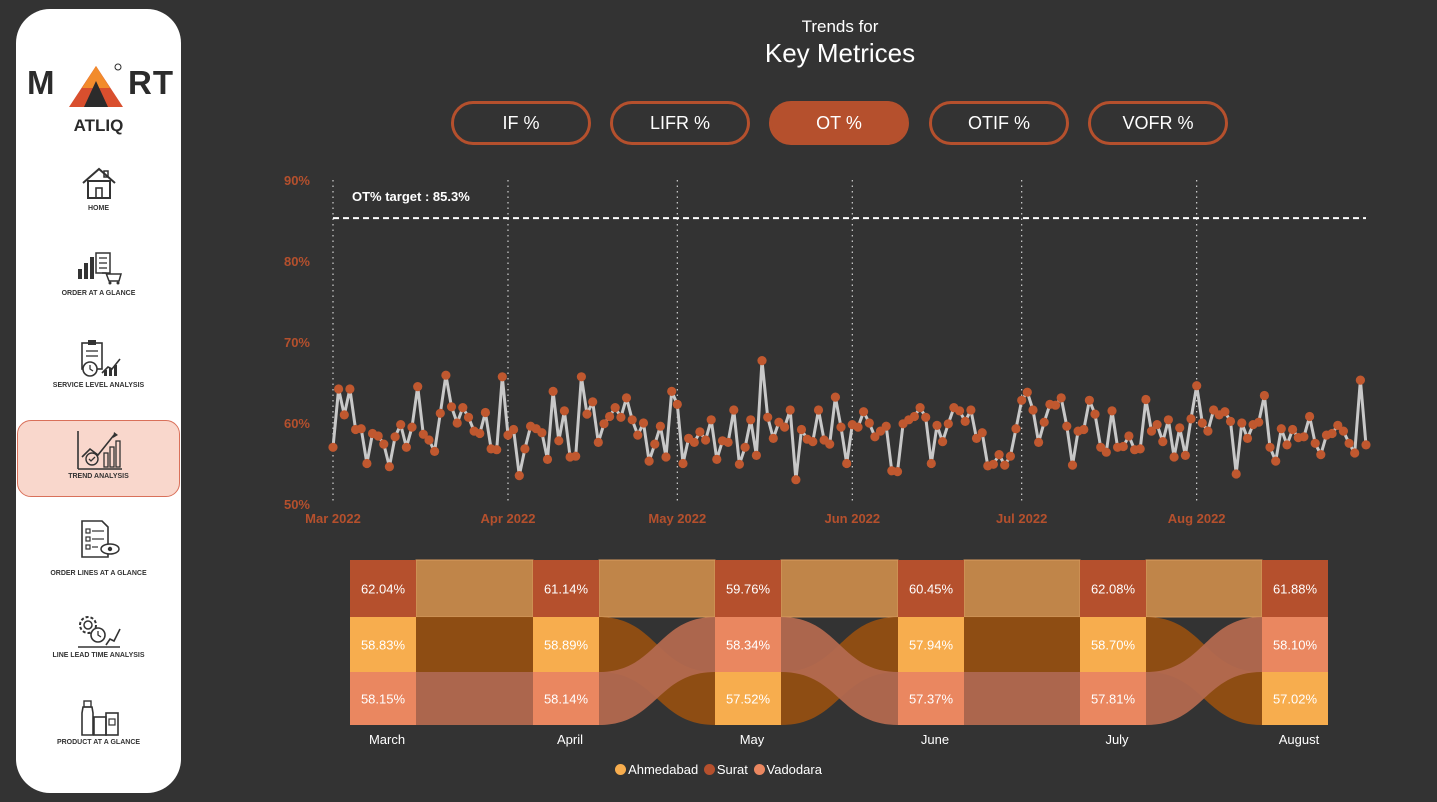 The image size is (1437, 802). Describe the element at coordinates (1158, 123) in the screenshot. I see `tab-vofr: VOFR %` at that location.